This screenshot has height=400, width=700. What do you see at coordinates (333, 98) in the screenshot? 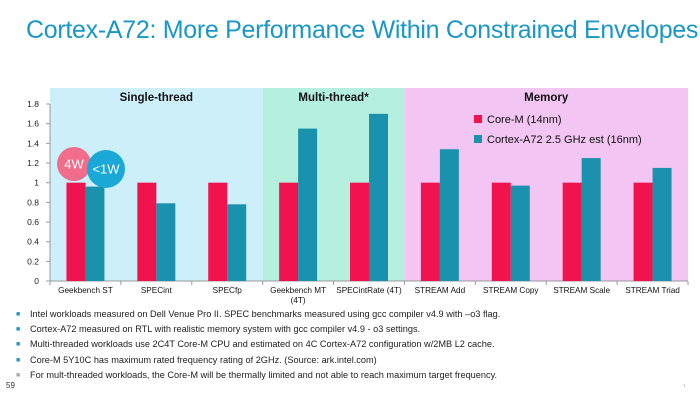
I see `group-header: Multi-thread*` at bounding box center [333, 98].